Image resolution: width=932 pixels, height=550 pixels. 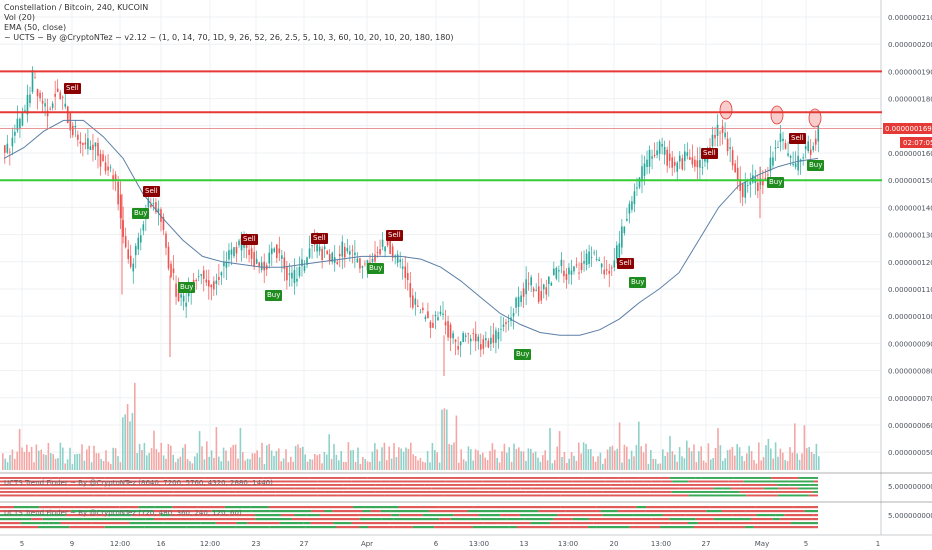 I want to click on x-tick-label: 6, so click(x=436, y=544).